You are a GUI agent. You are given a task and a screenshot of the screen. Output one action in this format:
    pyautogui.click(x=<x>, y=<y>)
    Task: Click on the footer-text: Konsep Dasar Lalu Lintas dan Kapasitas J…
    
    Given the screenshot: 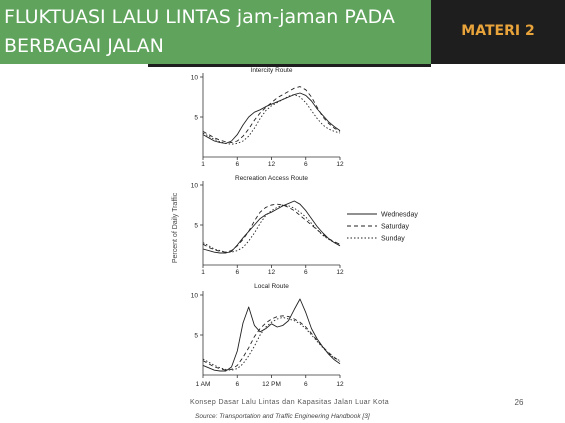 What is the action you would take?
    pyautogui.click(x=290, y=402)
    